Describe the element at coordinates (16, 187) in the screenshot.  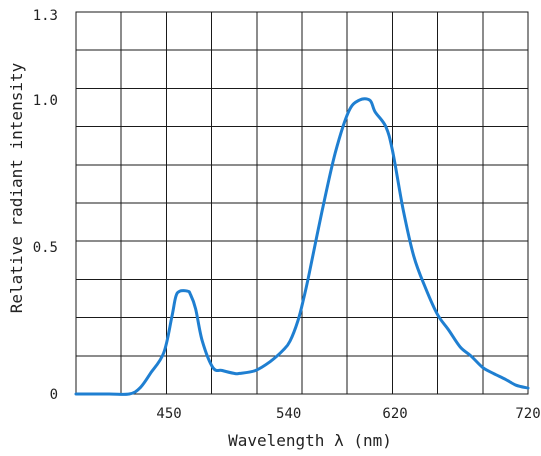
I see `y-axis-label: Relative radiant intensity` at that location.